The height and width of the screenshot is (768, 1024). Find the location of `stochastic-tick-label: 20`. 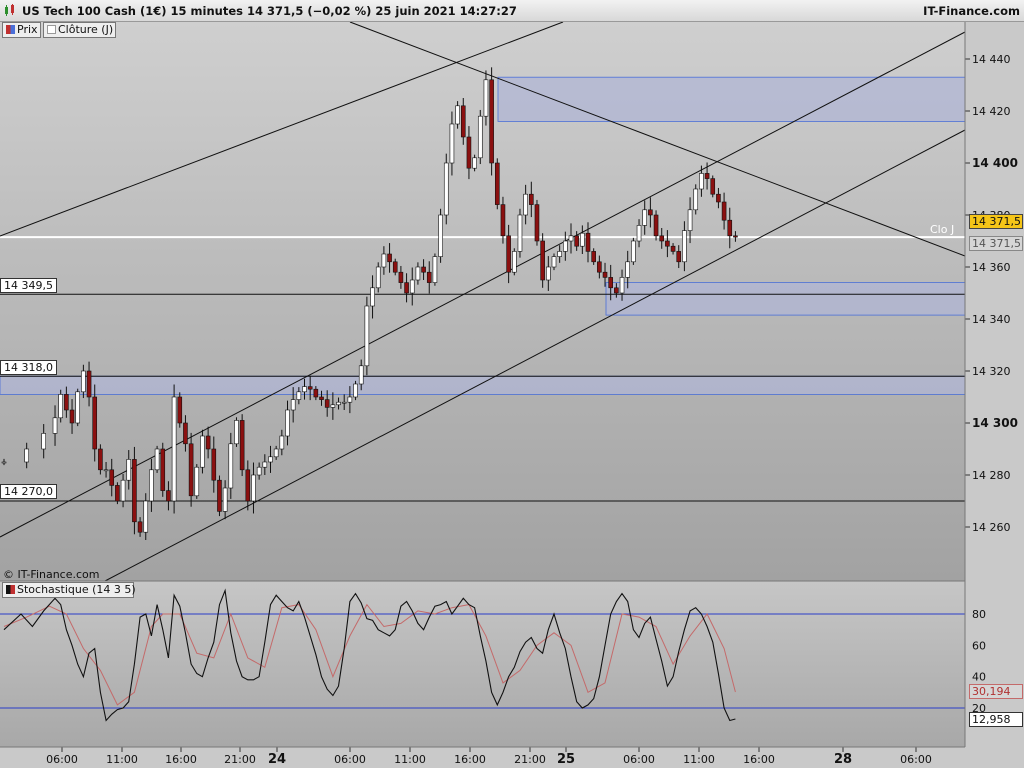

stochastic-tick-label: 20 is located at coordinates (979, 708).